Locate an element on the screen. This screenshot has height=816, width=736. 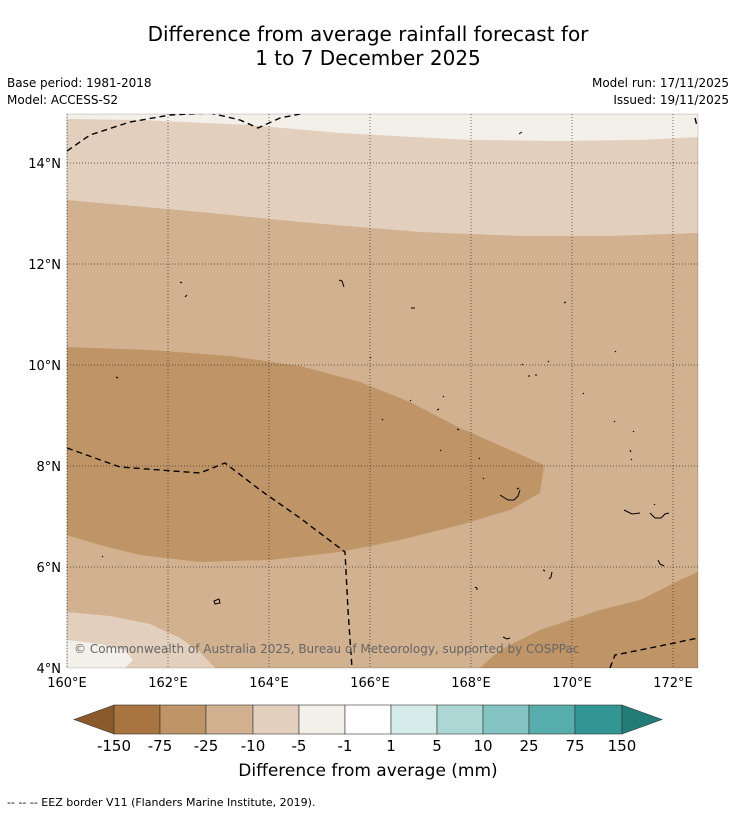
cbar-tick: 25 is located at coordinates (528, 746).